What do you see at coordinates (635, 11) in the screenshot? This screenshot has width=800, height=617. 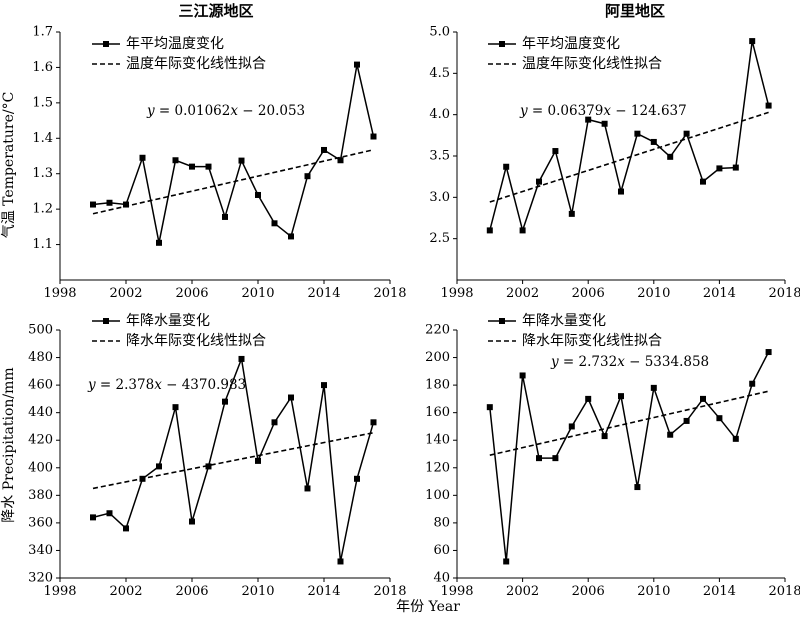 I see `panel-title: 阿里地区` at bounding box center [635, 11].